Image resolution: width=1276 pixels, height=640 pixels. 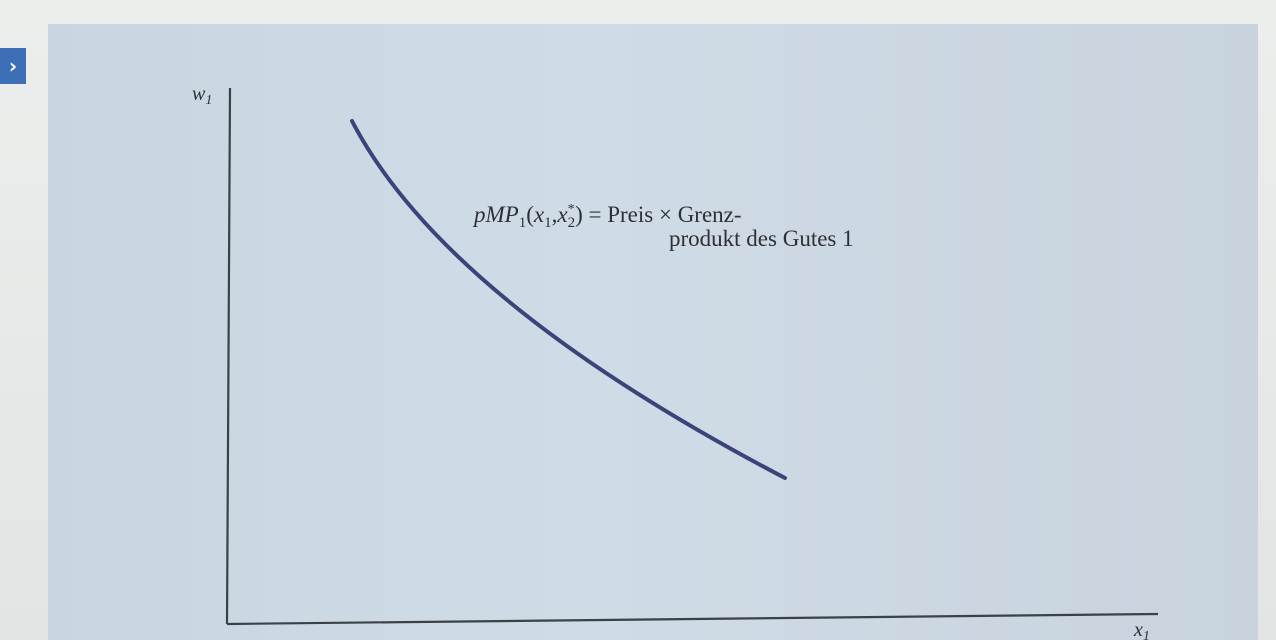 I want to click on y-axis-label: w1, so click(x=202, y=95).